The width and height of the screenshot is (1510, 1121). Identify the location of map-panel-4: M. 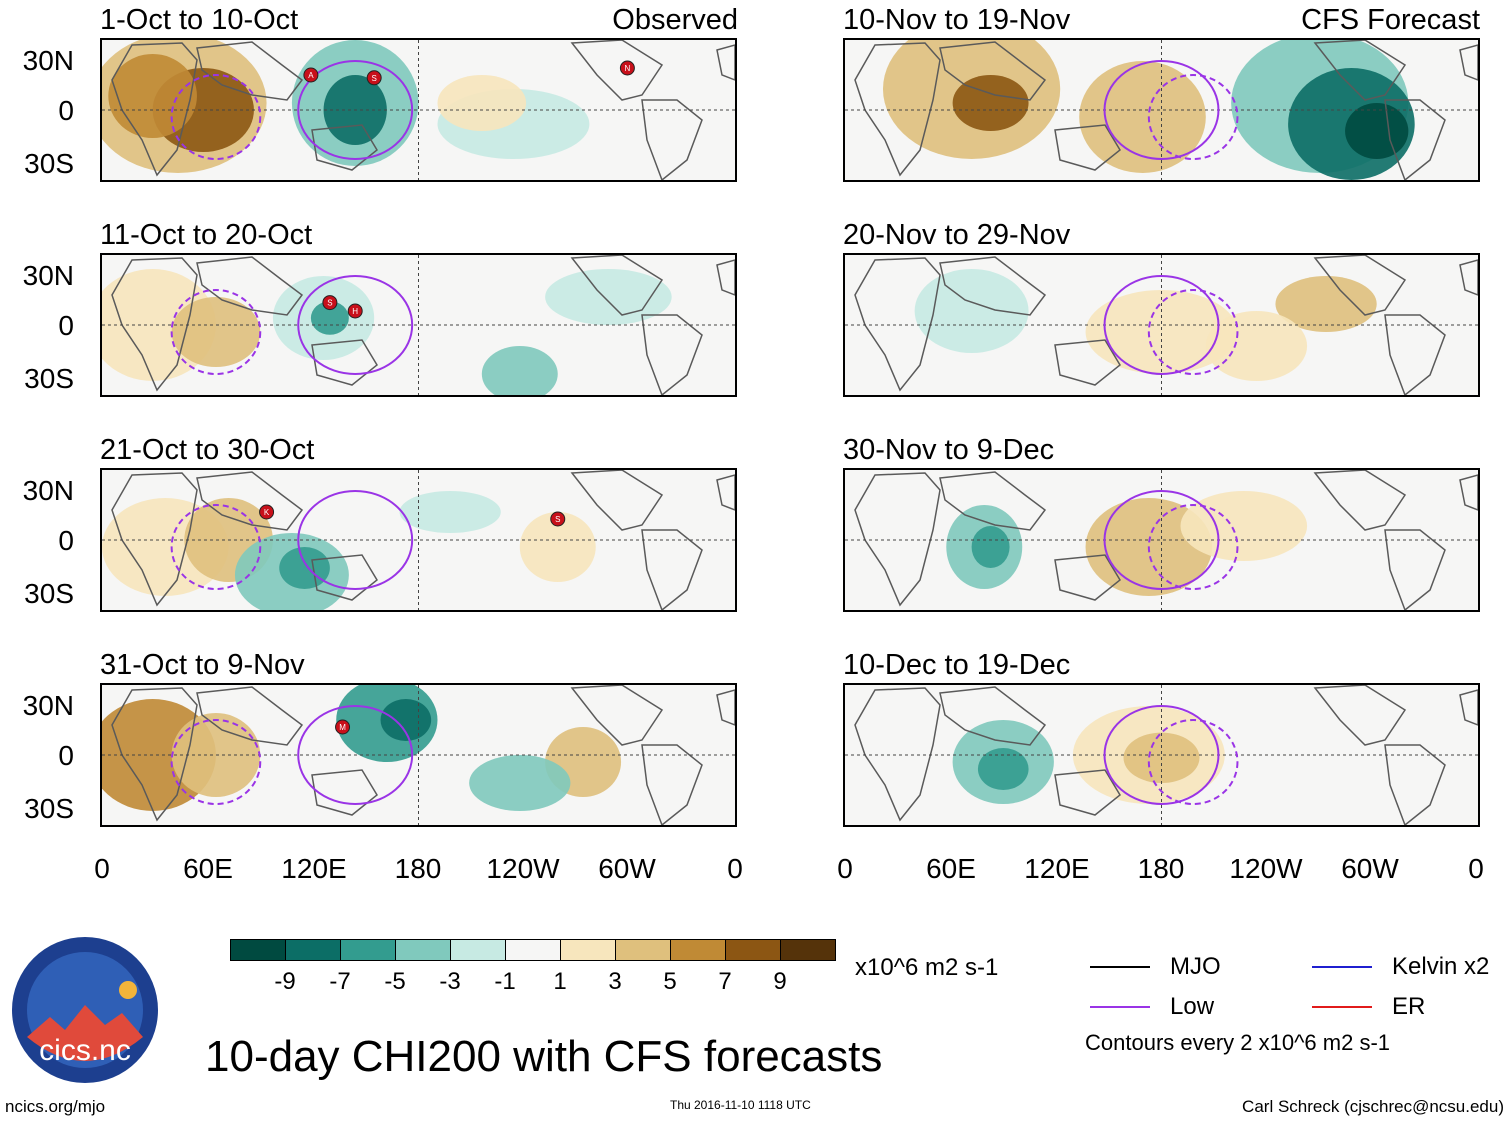
(418, 755).